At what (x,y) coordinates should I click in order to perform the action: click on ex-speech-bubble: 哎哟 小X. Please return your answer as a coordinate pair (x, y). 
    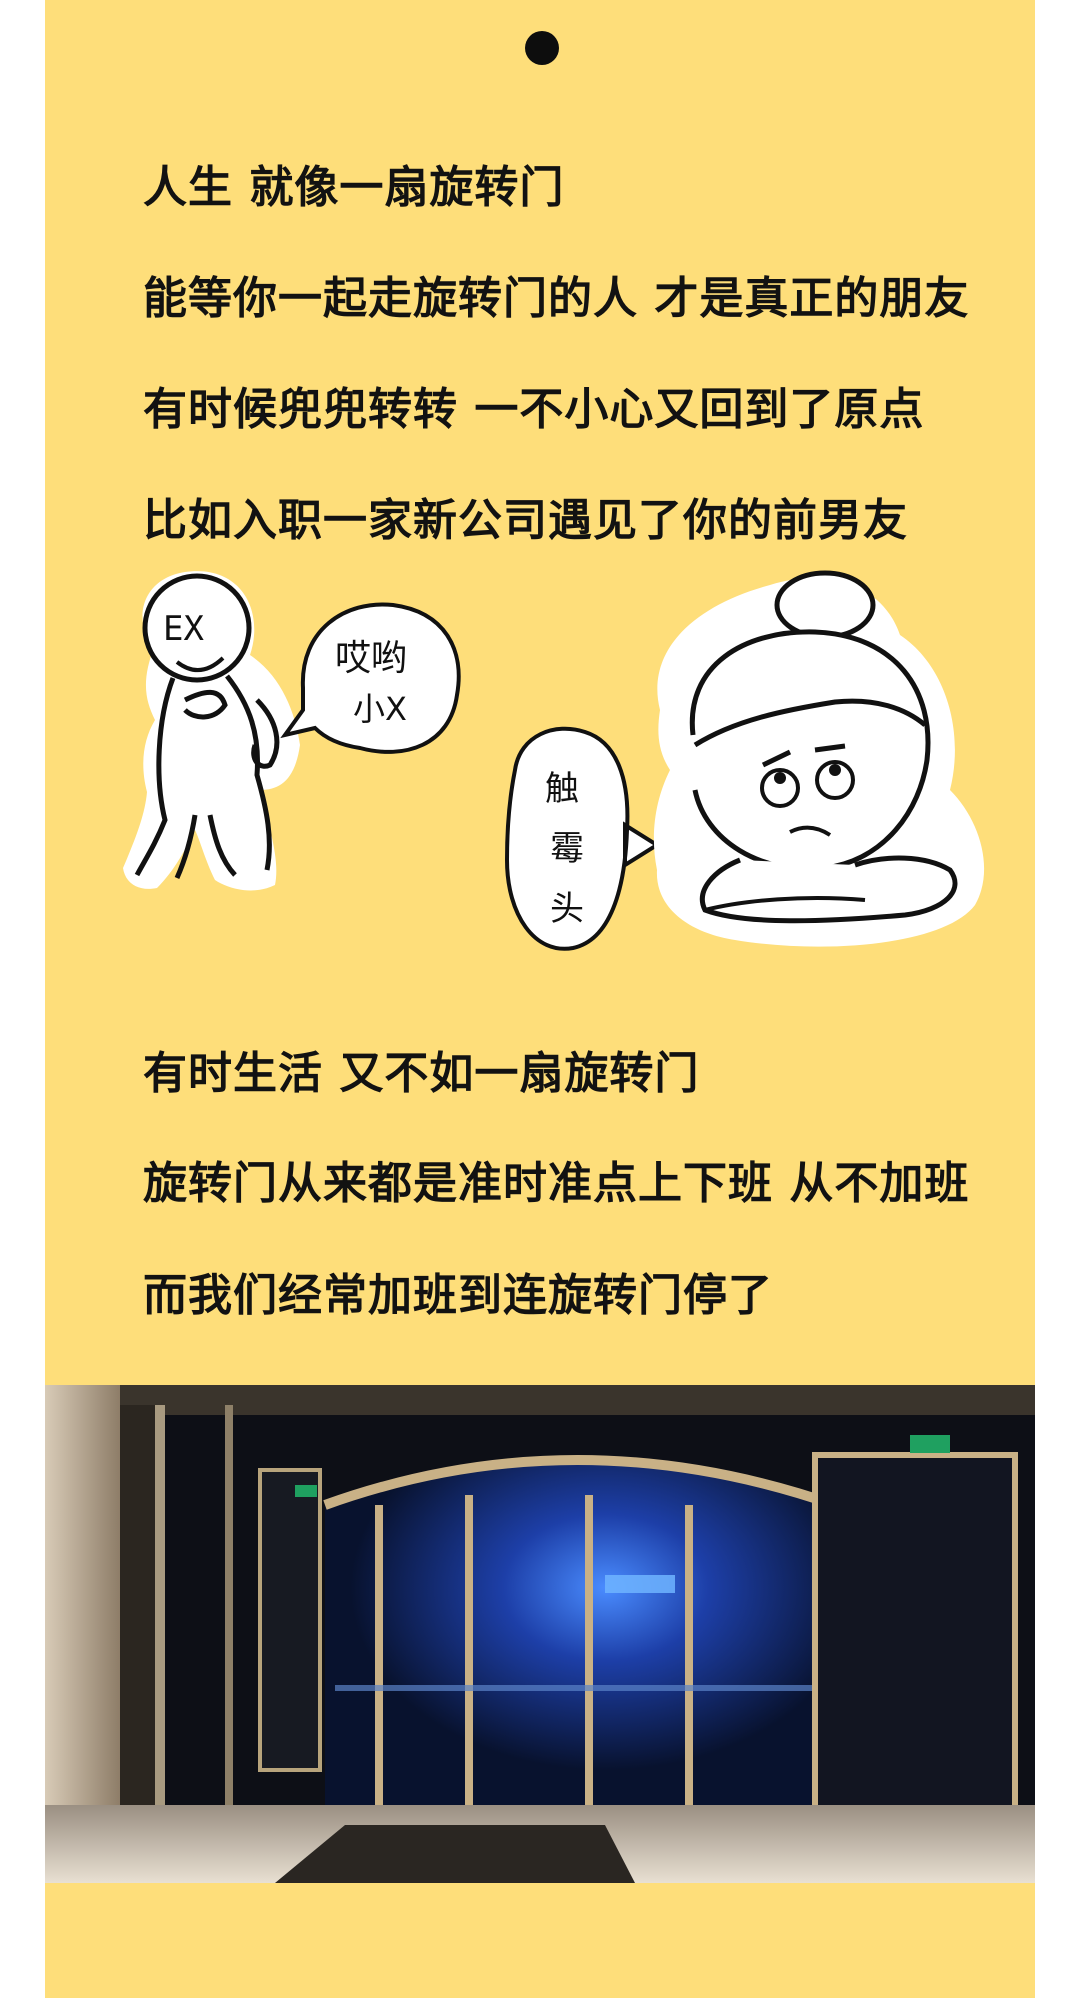
    Looking at the image, I should click on (370, 678).